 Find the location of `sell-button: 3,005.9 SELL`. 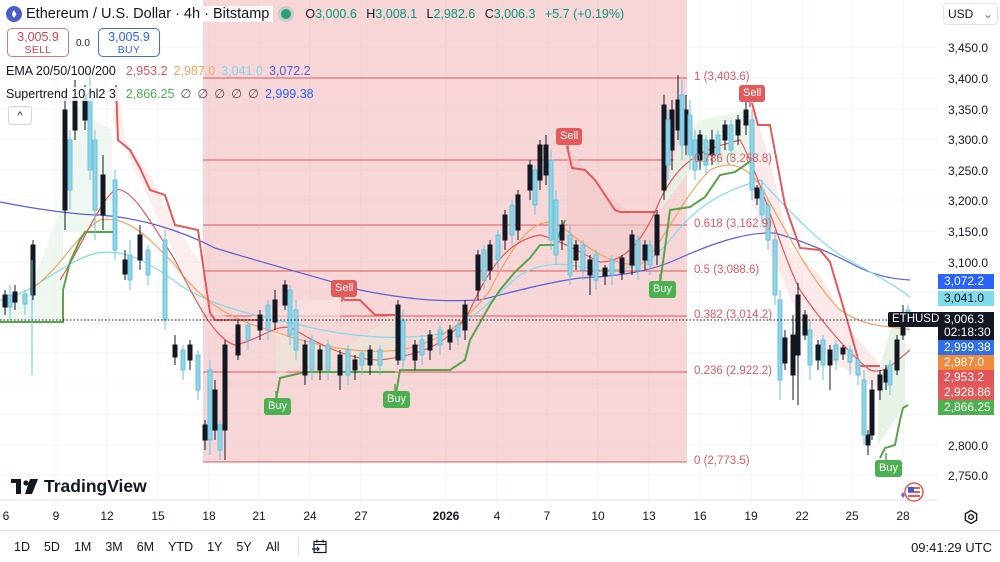

sell-button: 3,005.9 SELL is located at coordinates (38, 42).